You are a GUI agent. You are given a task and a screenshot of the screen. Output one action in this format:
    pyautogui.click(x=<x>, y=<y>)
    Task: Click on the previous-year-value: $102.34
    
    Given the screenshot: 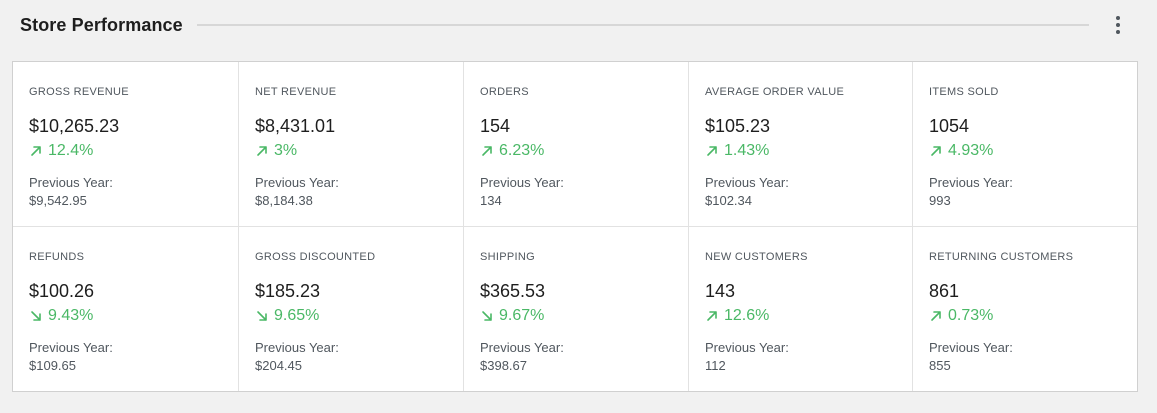 What is the action you would take?
    pyautogui.click(x=728, y=200)
    